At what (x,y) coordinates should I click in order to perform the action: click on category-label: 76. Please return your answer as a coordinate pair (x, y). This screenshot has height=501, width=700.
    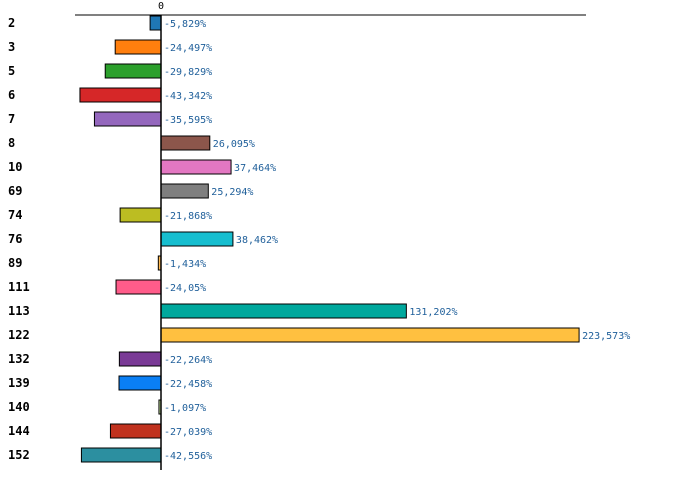
    Looking at the image, I should click on (15, 239).